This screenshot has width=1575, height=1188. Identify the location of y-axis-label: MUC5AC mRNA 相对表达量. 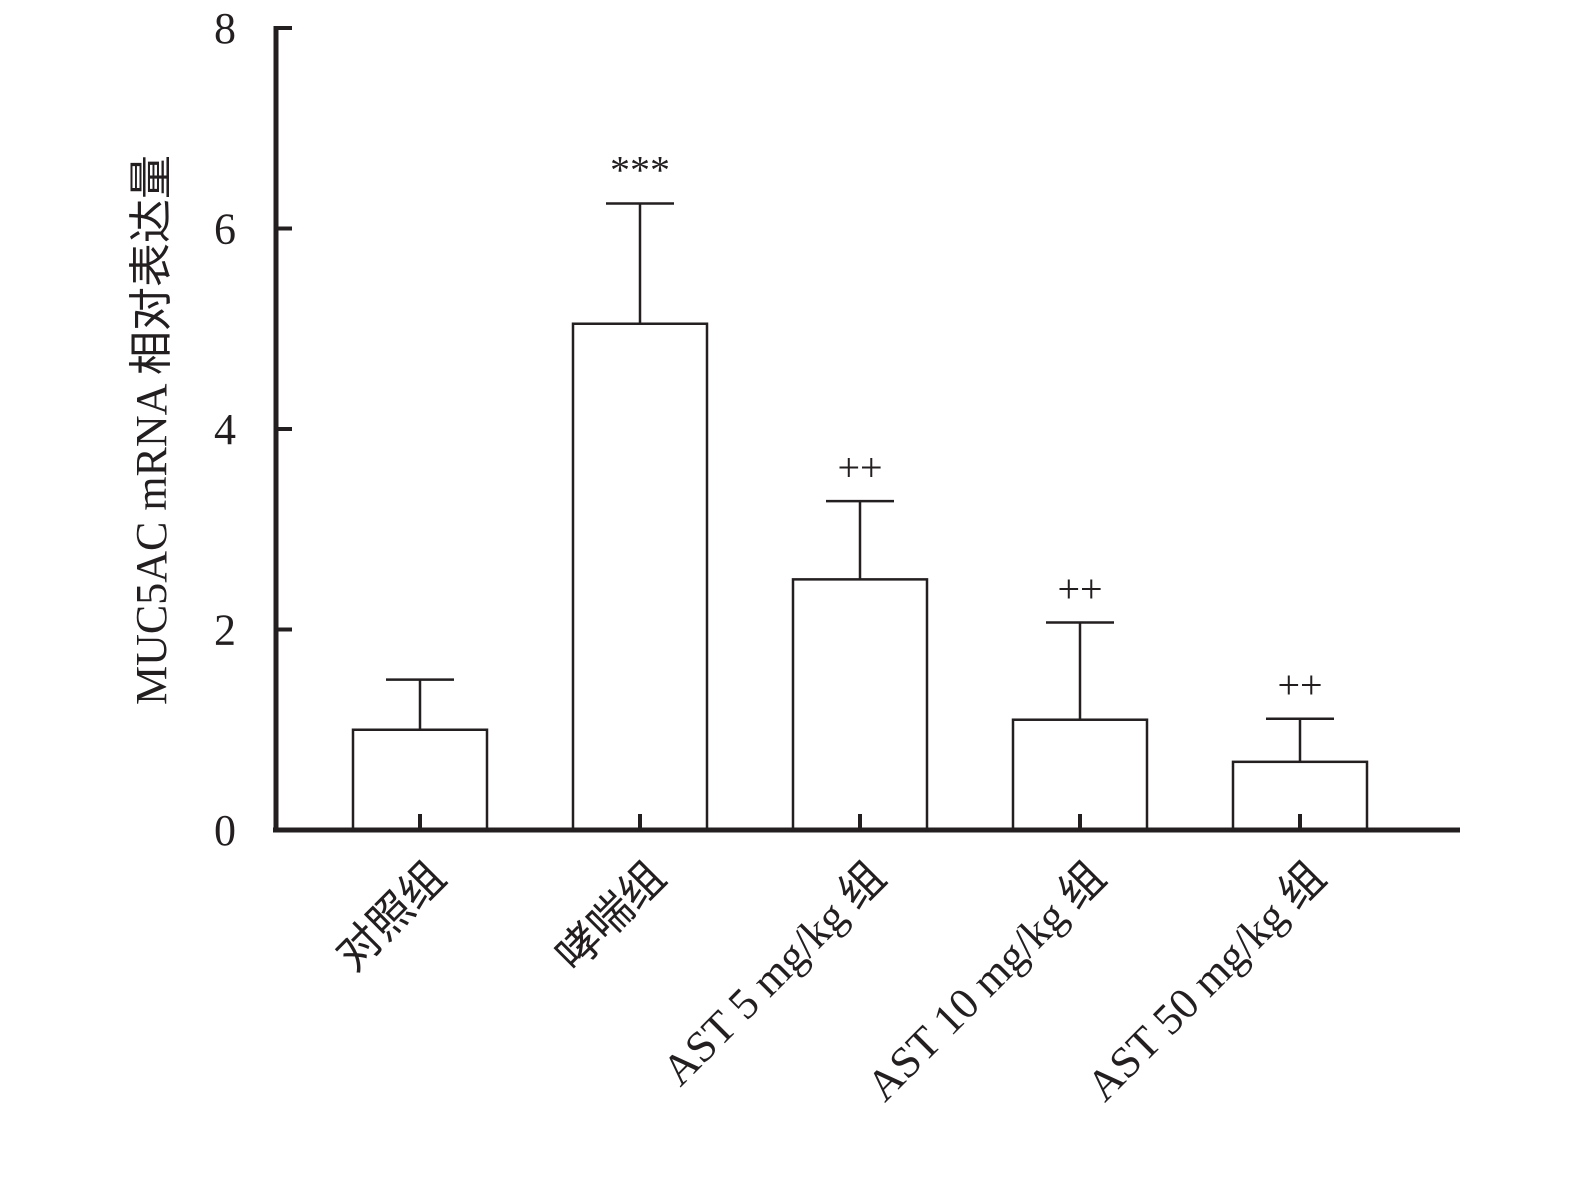
(151, 430).